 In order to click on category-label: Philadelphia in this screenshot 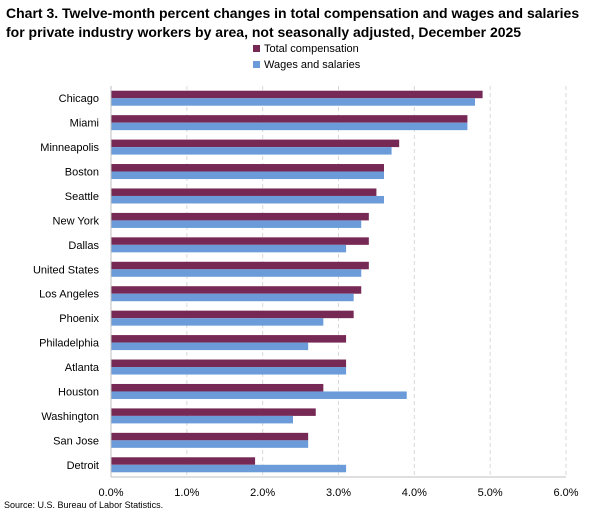, I will do `click(69, 344)`.